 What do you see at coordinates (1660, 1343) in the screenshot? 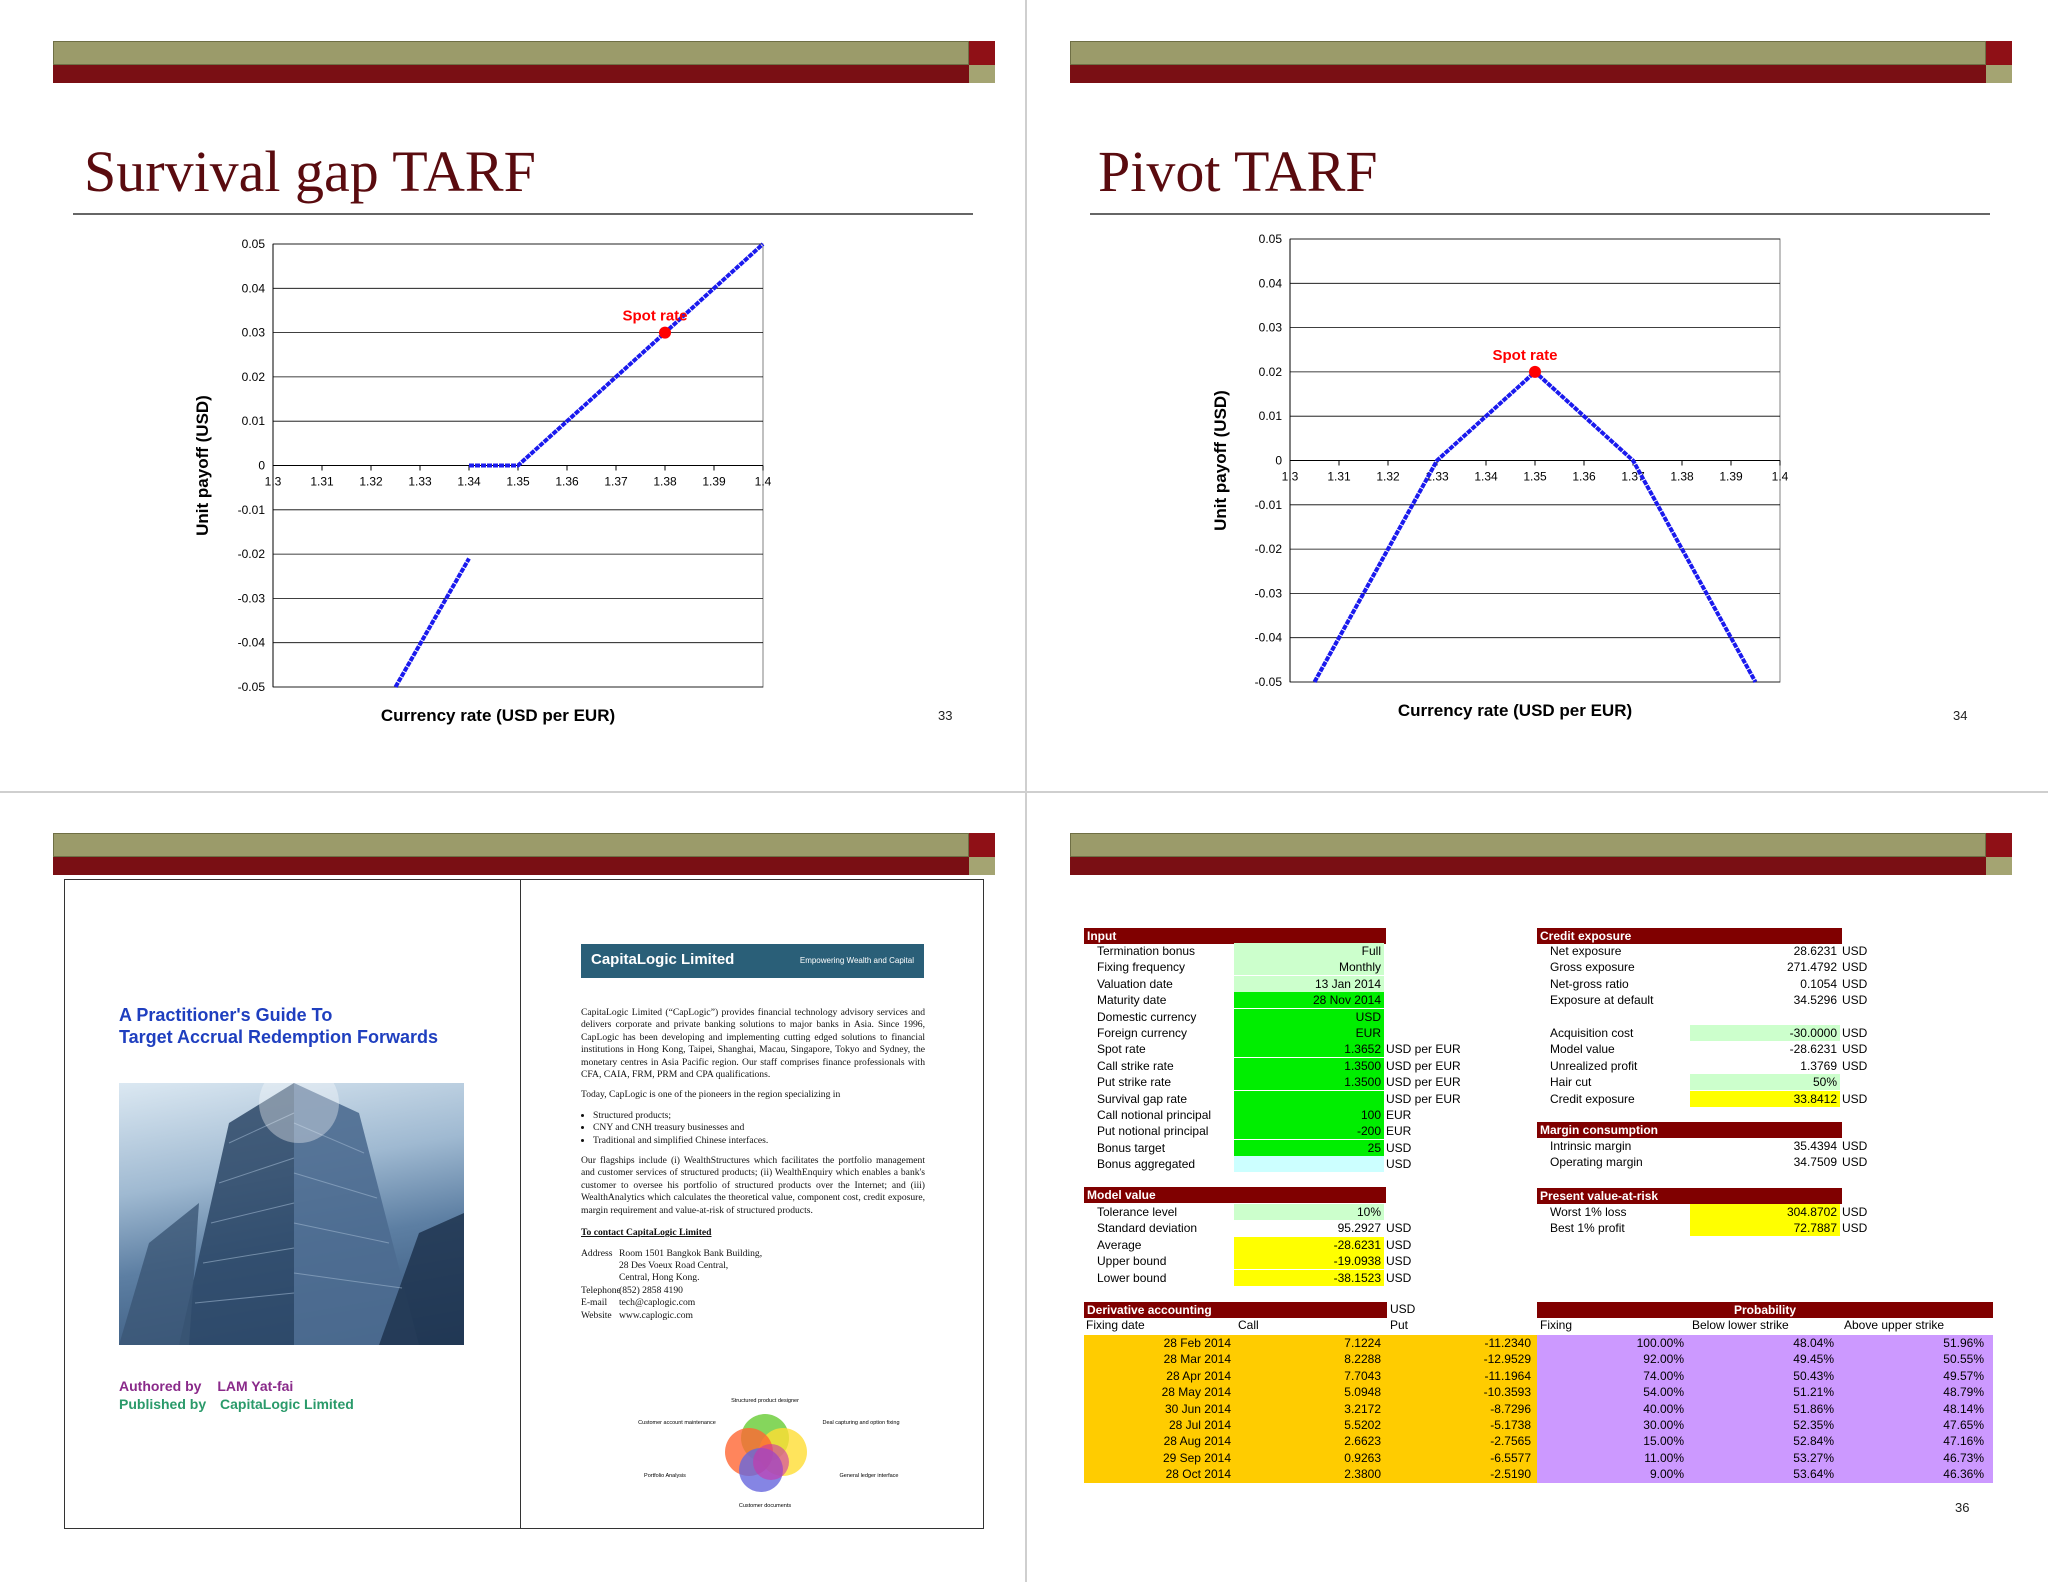
I see `table-cell: 100.00%` at bounding box center [1660, 1343].